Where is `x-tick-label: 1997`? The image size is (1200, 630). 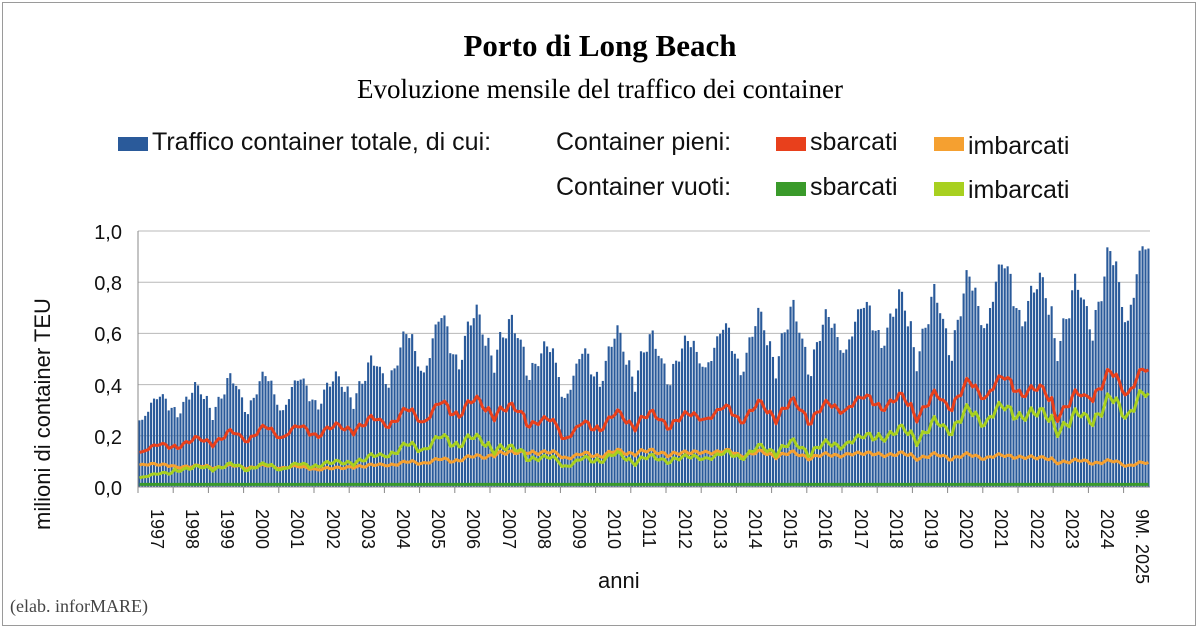
x-tick-label: 1997 is located at coordinates (156, 529).